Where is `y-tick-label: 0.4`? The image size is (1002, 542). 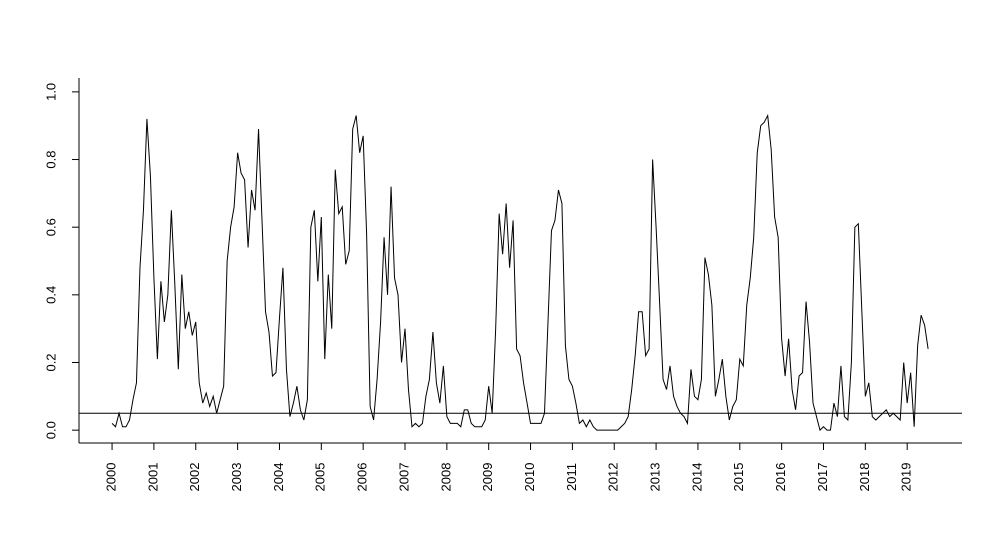 y-tick-label: 0.4 is located at coordinates (50, 295).